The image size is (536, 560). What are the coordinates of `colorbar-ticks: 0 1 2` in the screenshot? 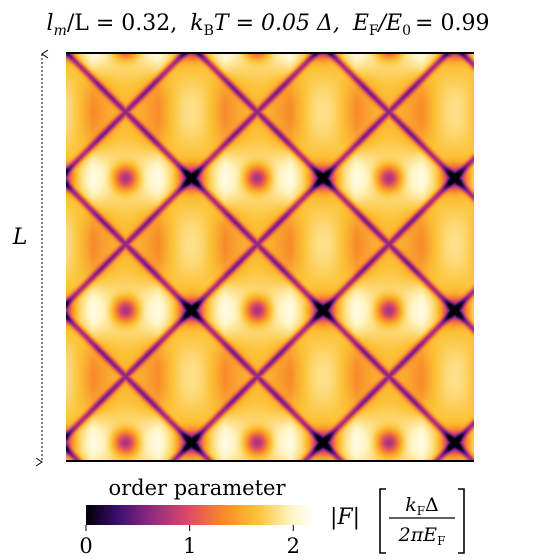 It's located at (189, 541).